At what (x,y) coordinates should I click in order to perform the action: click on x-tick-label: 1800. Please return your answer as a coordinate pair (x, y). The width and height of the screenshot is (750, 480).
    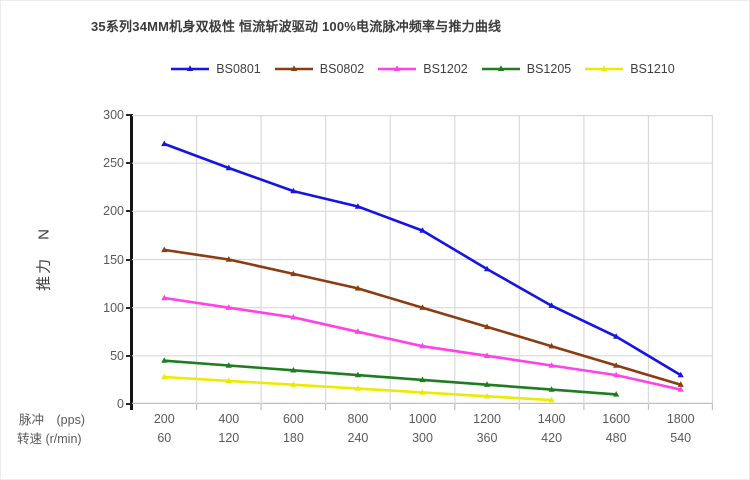
    Looking at the image, I should click on (680, 419).